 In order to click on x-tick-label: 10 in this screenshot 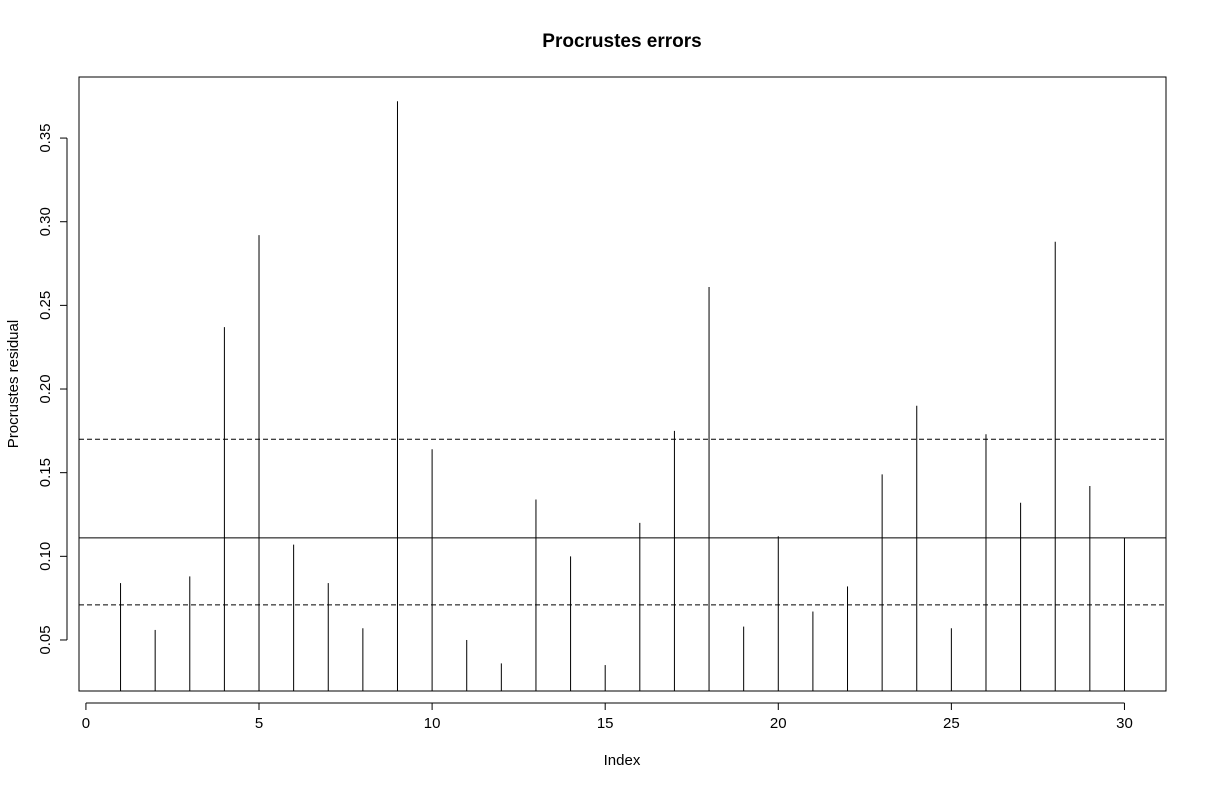, I will do `click(432, 723)`.